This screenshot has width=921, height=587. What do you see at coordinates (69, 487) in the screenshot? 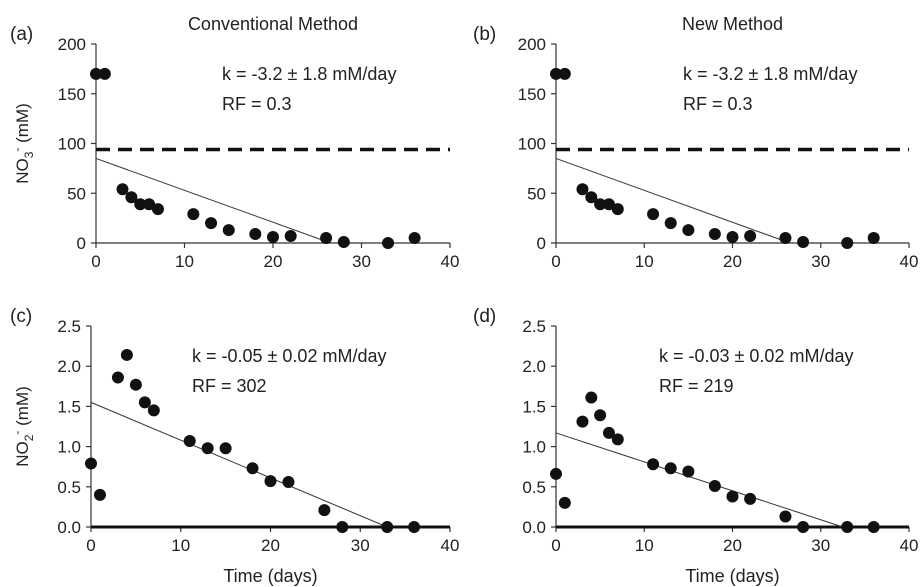
I see `y-tick-label: 0.5` at bounding box center [69, 487].